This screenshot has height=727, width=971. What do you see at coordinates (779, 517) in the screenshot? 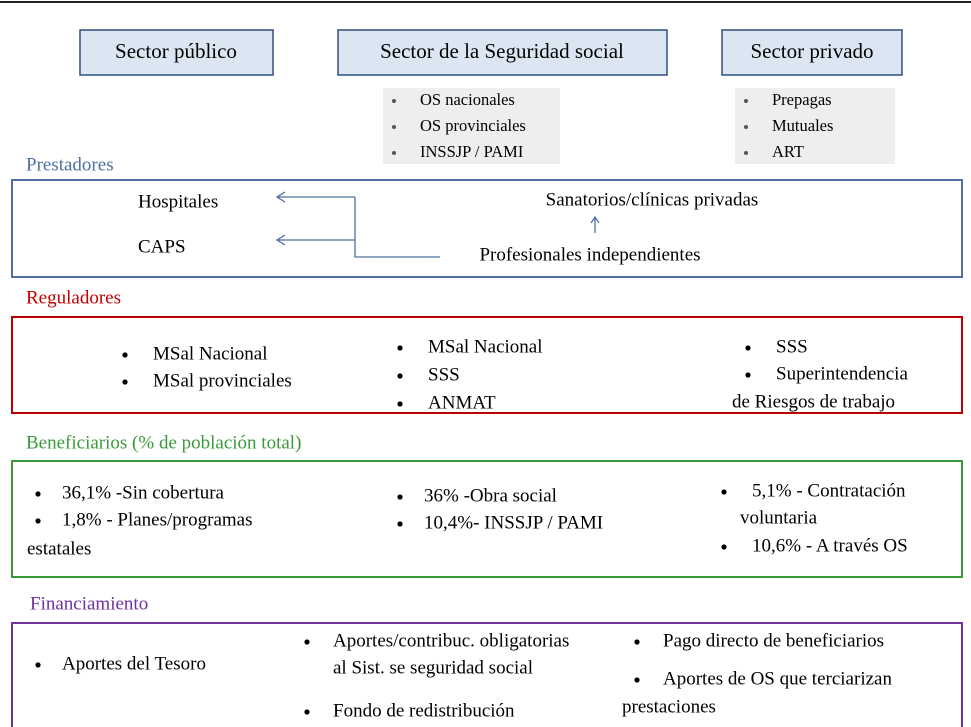
I see `item-line: voluntaria` at bounding box center [779, 517].